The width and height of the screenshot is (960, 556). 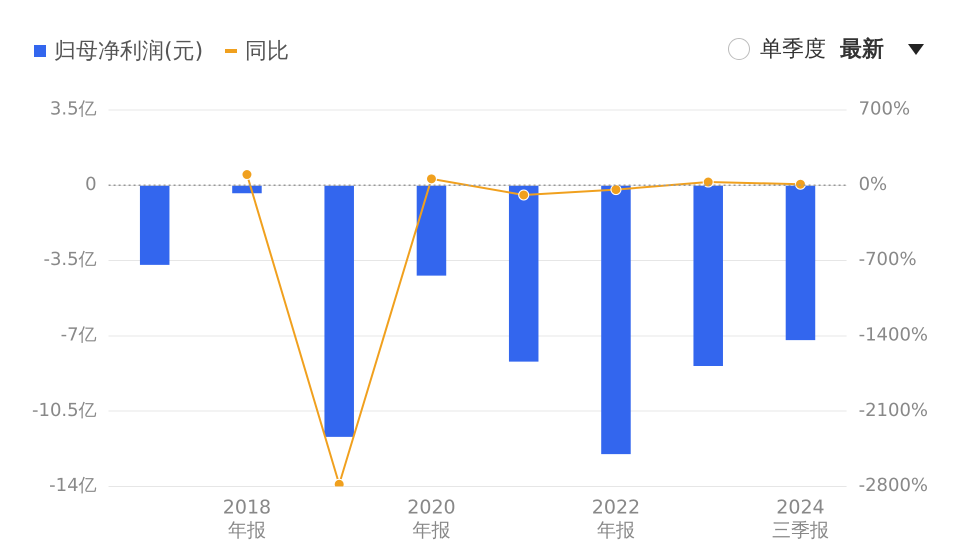 What do you see at coordinates (73, 485) in the screenshot?
I see `y-tick-label: -14亿` at bounding box center [73, 485].